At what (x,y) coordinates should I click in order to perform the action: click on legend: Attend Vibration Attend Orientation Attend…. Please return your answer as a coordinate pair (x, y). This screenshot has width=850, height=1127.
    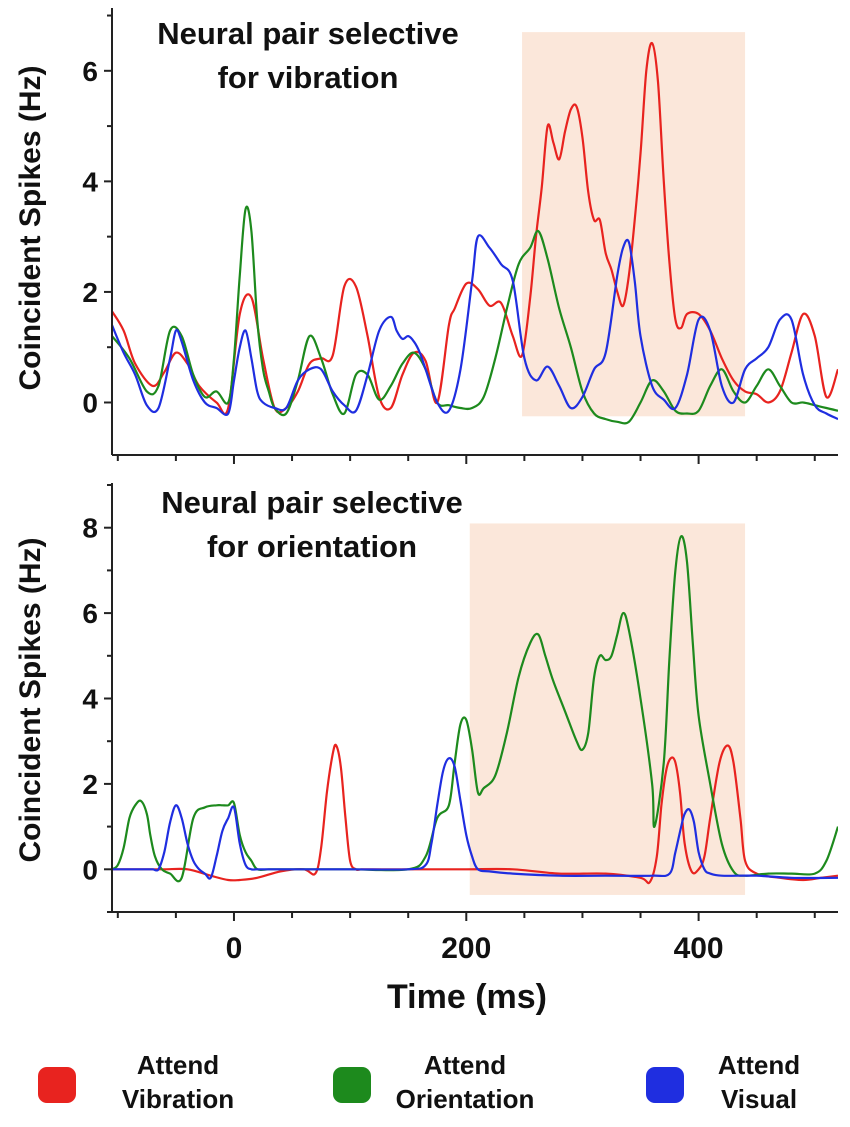
    Looking at the image, I should click on (425, 1080).